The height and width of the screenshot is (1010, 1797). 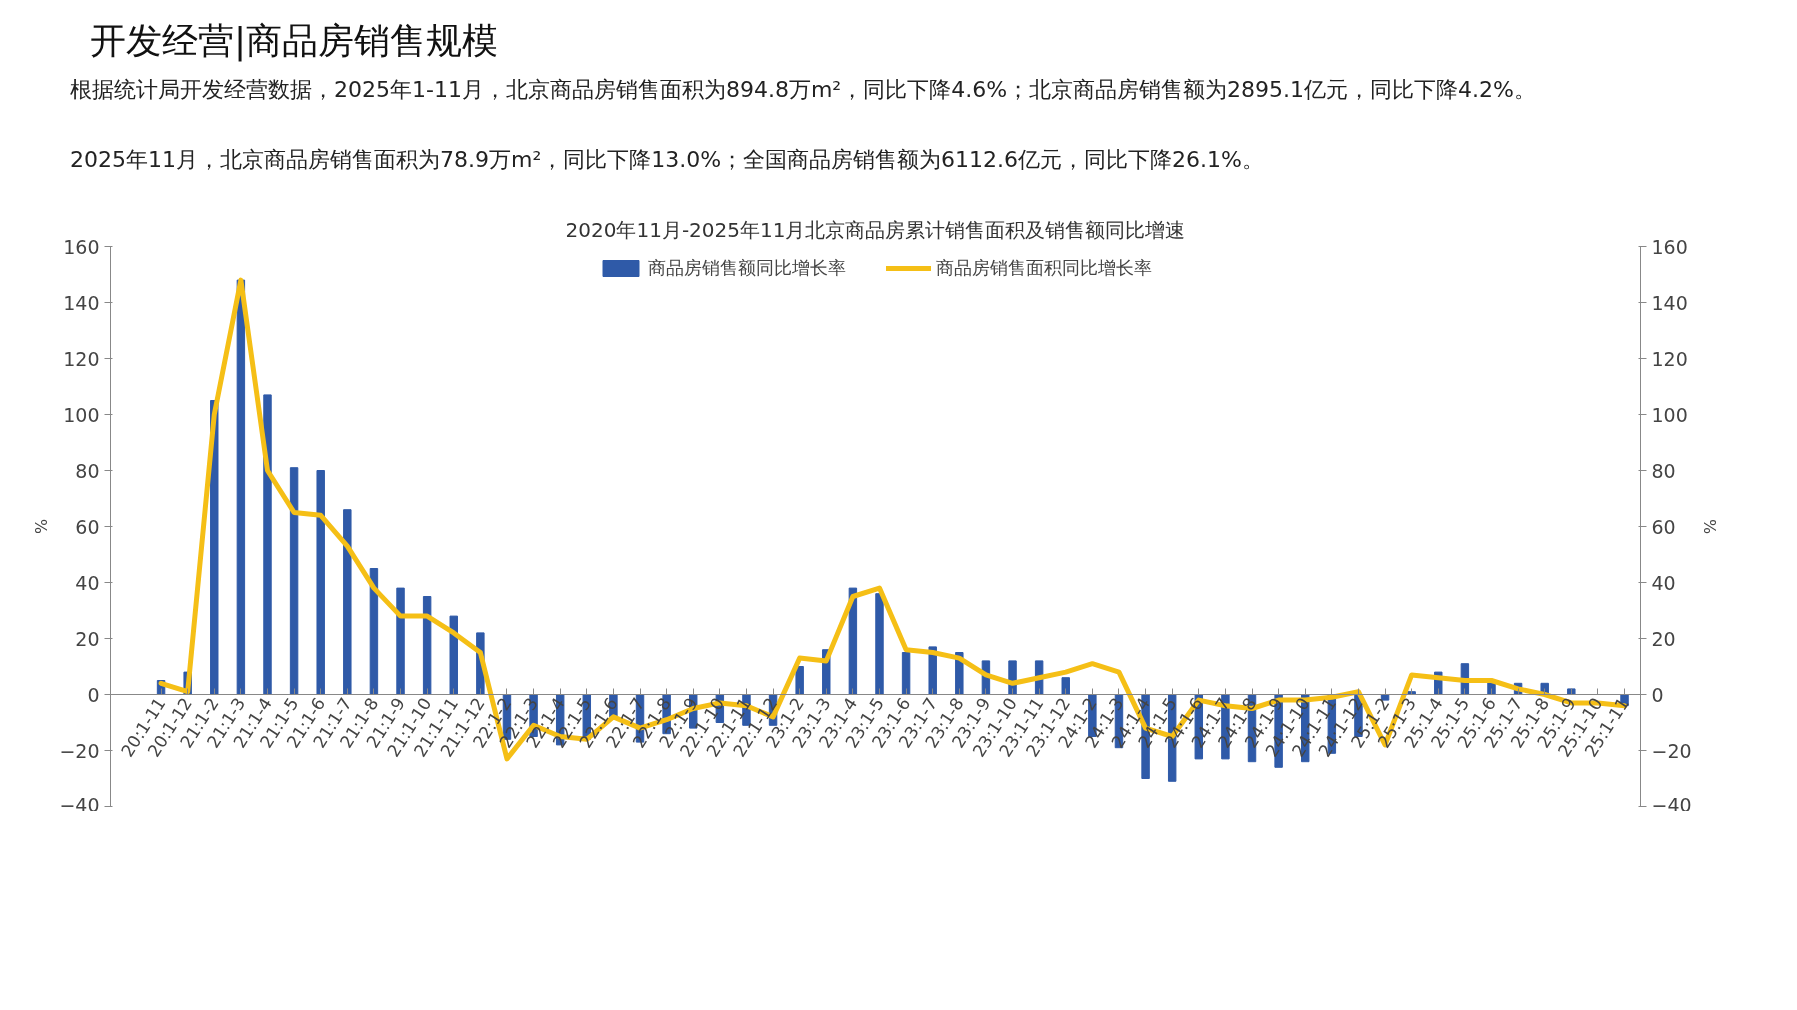 What do you see at coordinates (81, 302) in the screenshot?
I see `y-tick-label: 140` at bounding box center [81, 302].